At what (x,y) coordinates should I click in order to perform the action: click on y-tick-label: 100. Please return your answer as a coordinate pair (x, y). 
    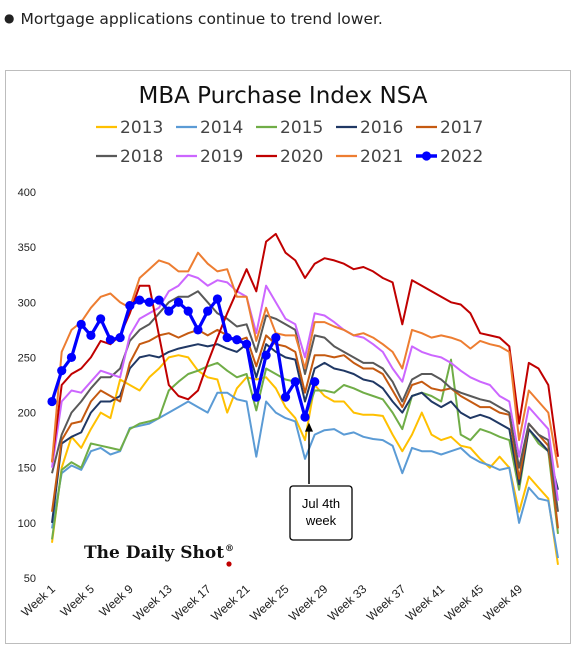
    Looking at the image, I should click on (27, 524).